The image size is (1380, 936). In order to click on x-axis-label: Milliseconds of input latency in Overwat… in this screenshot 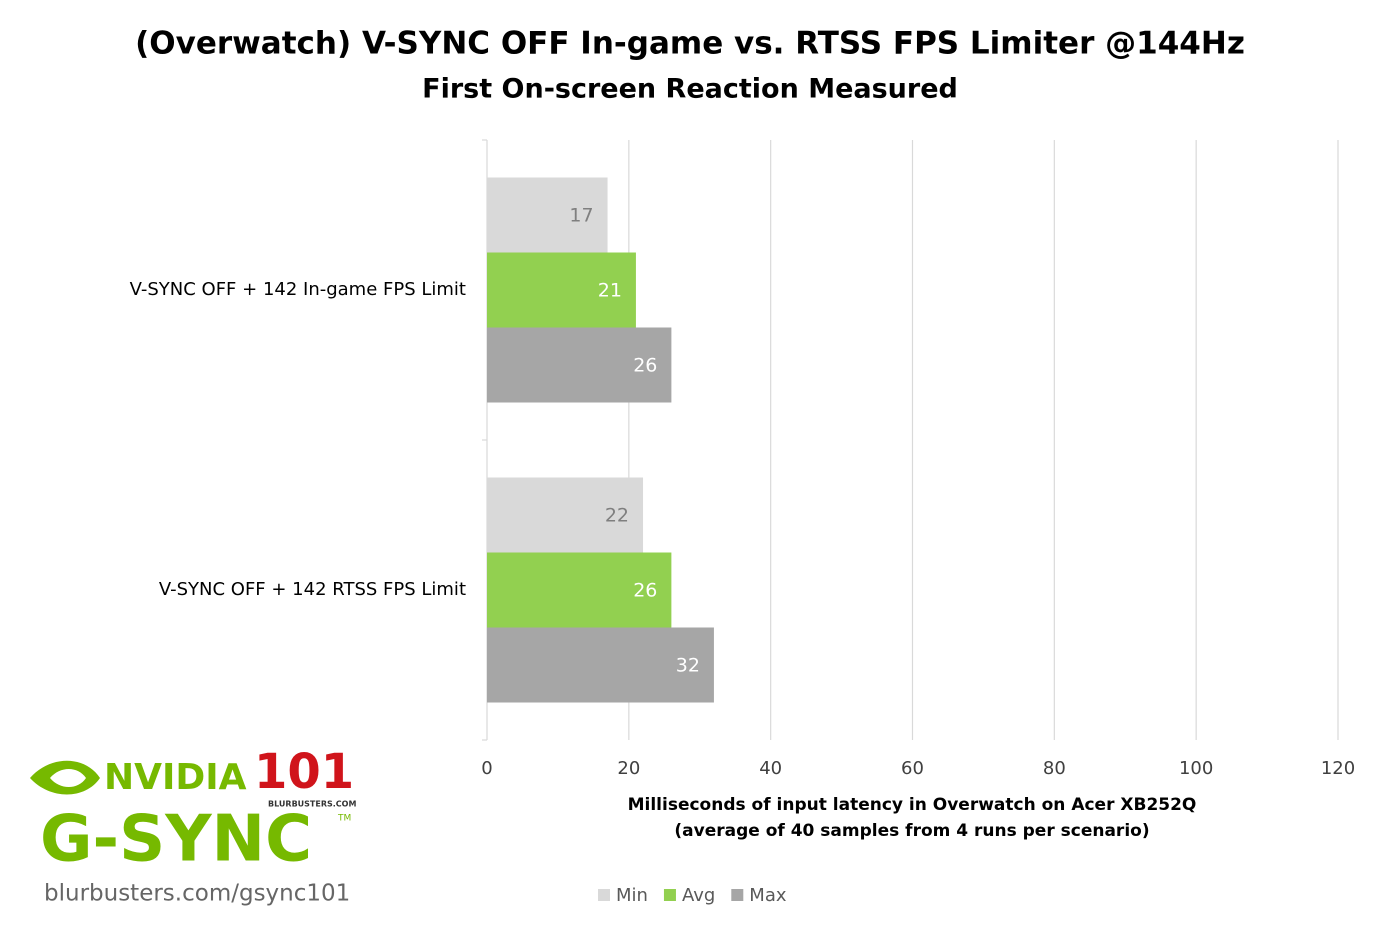, I will do `click(912, 805)`.